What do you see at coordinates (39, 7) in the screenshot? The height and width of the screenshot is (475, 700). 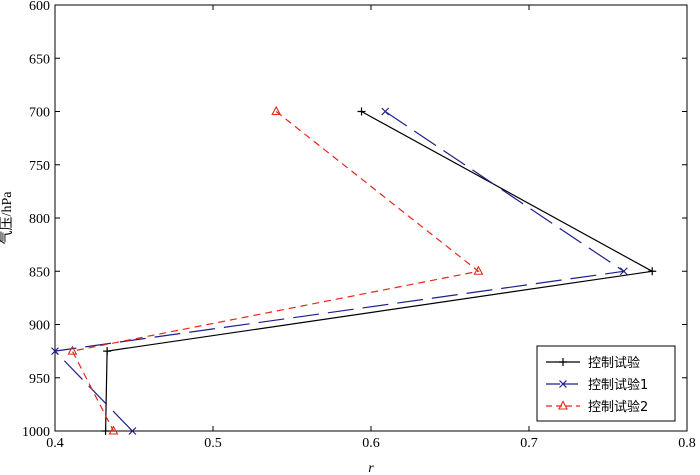 I see `y-tick-label: 600` at bounding box center [39, 7].